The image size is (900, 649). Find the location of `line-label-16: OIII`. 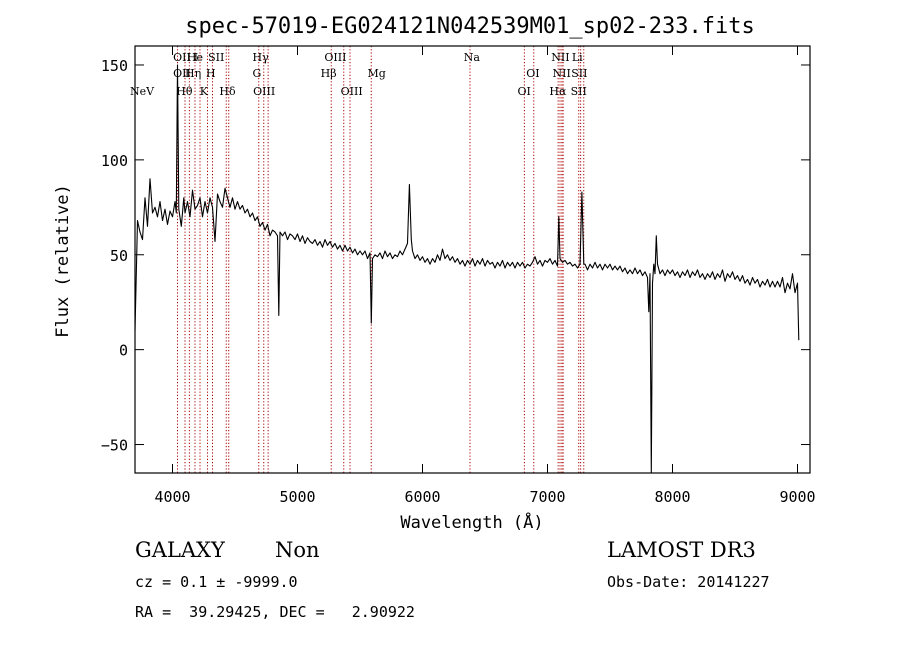

line-label-16: OIII is located at coordinates (352, 91).